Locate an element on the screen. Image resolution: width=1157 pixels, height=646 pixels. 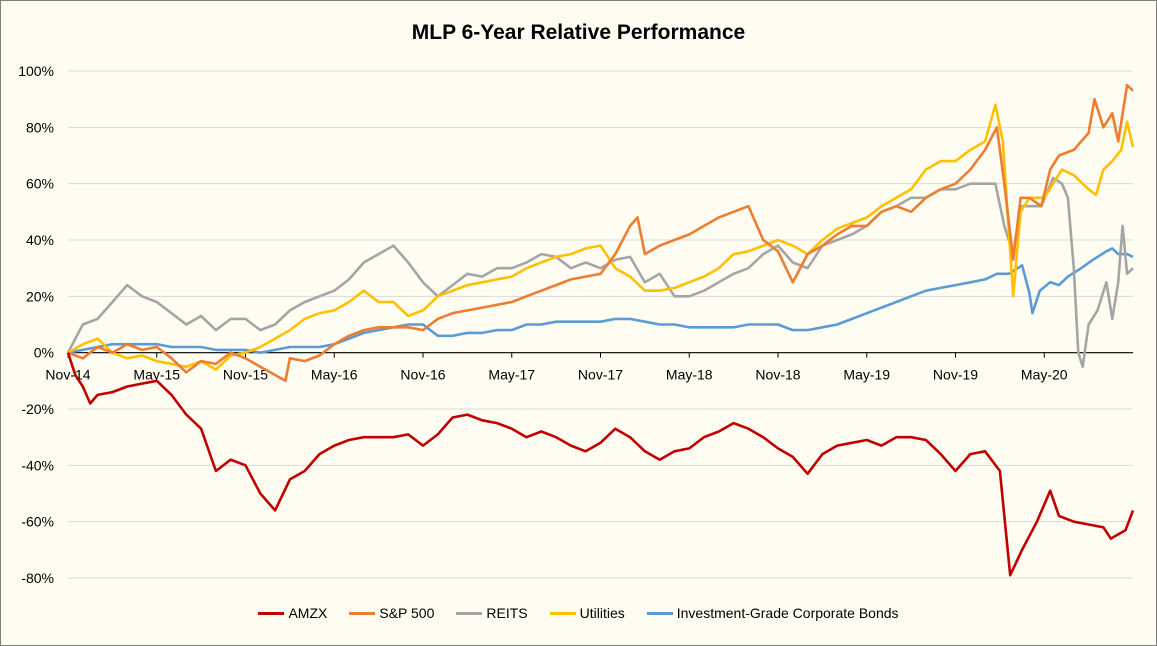
y-tick-label: -60% is located at coordinates (37, 522).